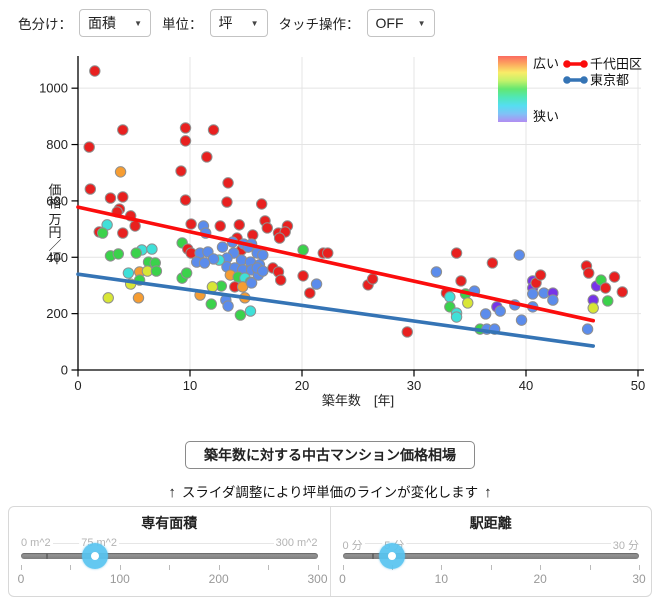 Image resolution: width=660 pixels, height=610 pixels. I want to click on up-arrow-icon: ↑, so click(172, 492).